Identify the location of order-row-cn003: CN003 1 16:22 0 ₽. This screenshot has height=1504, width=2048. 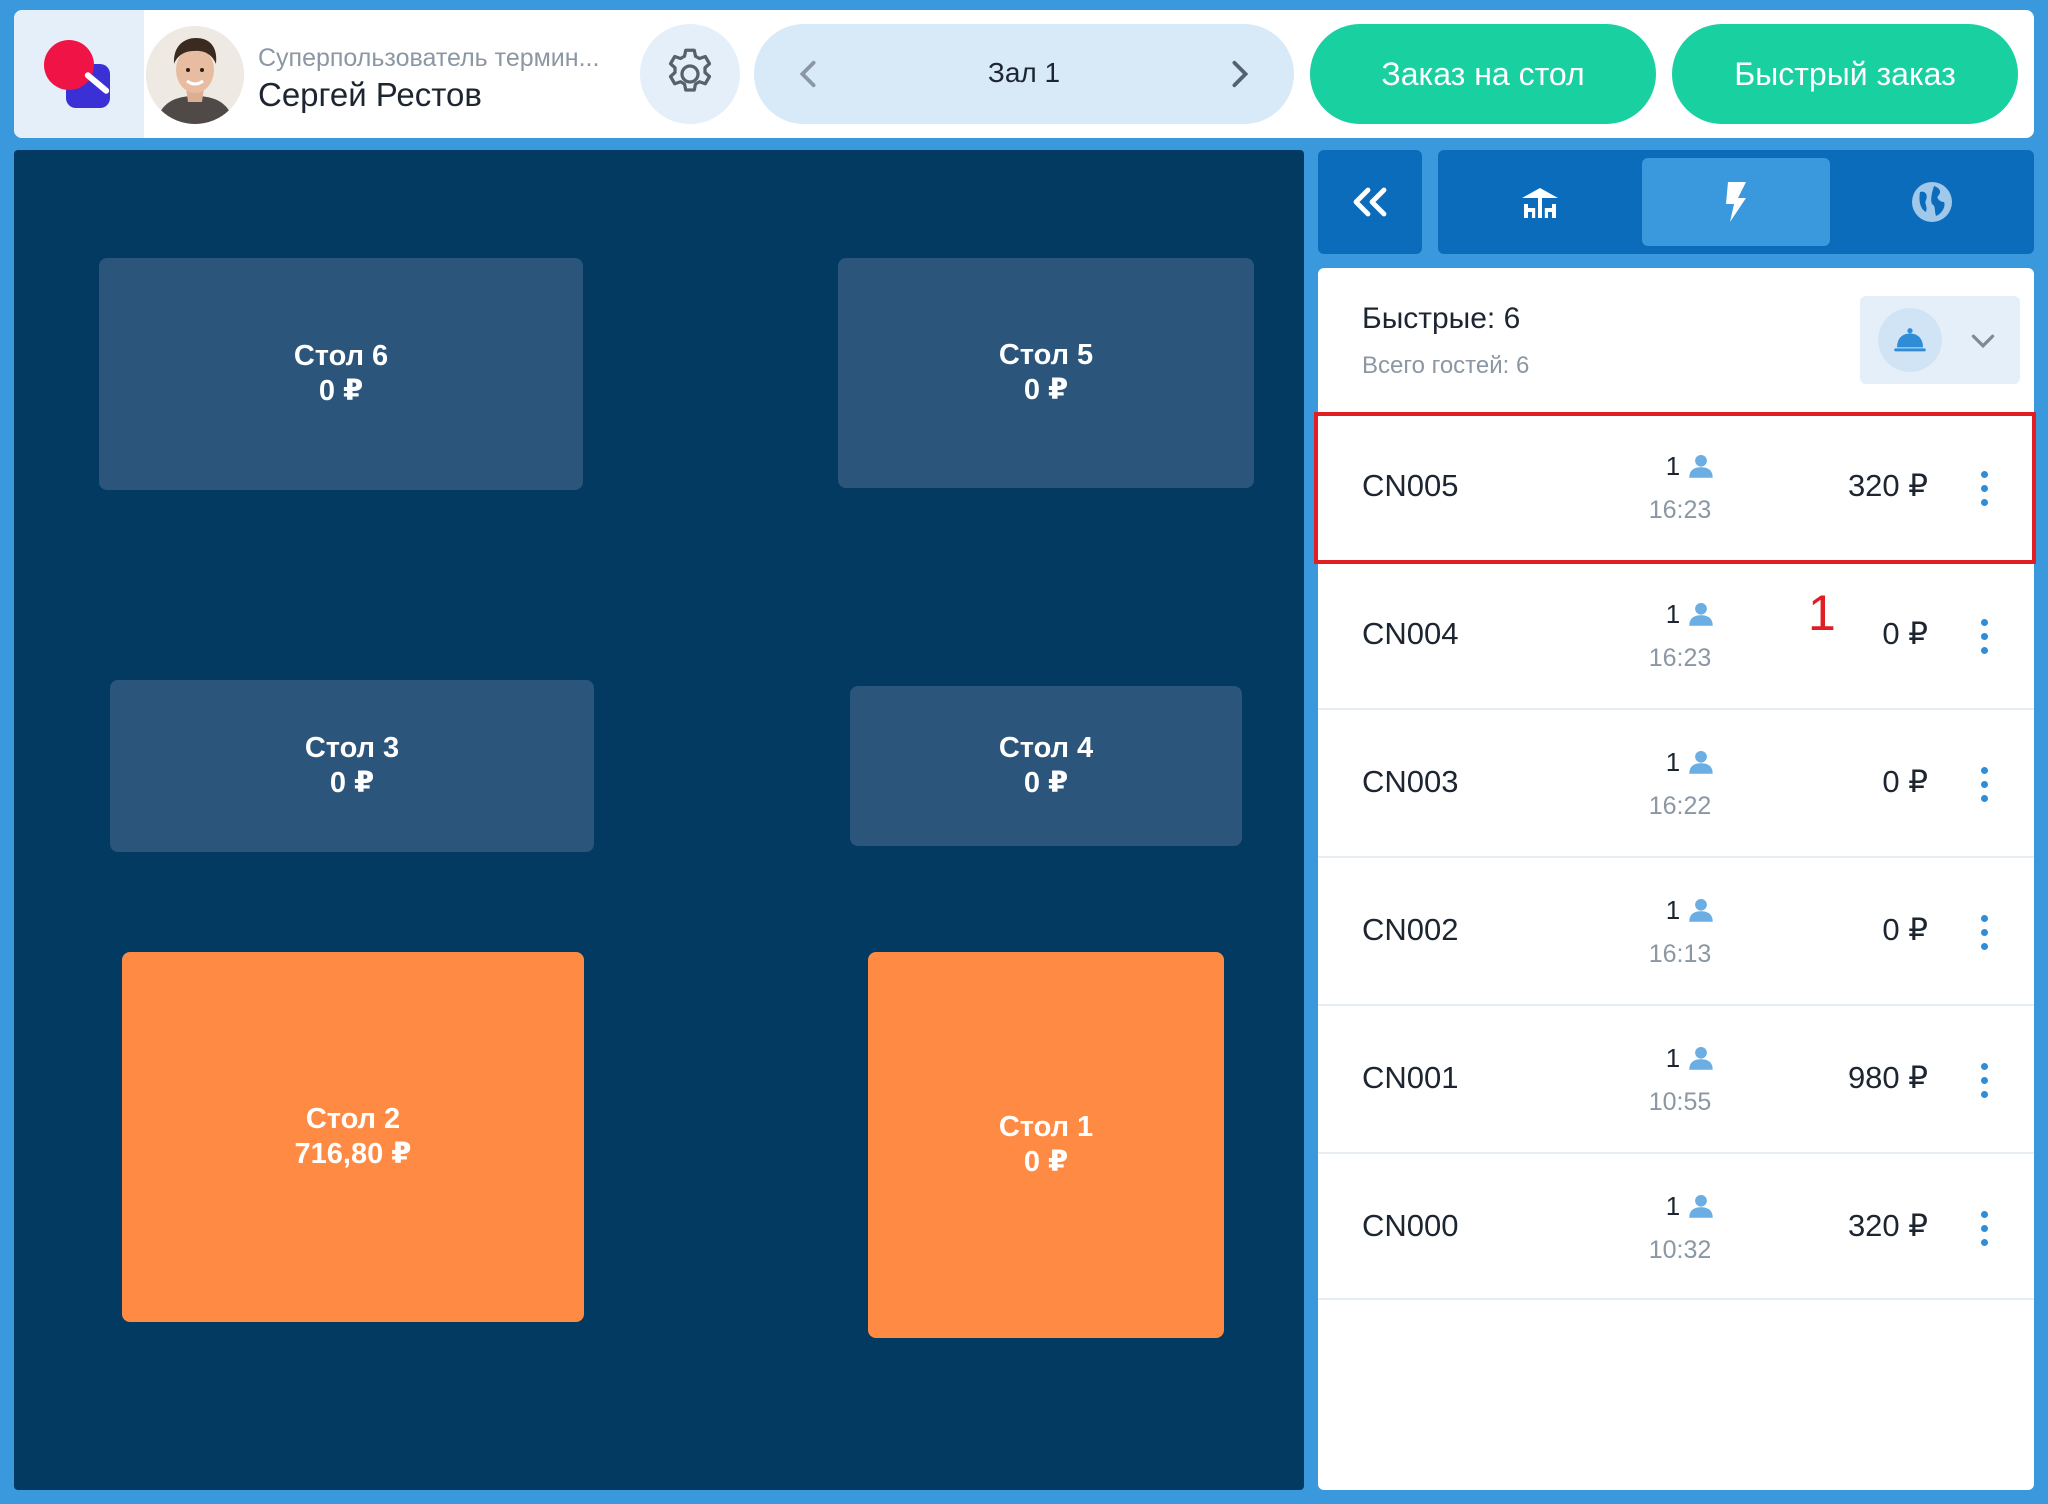
(1676, 782).